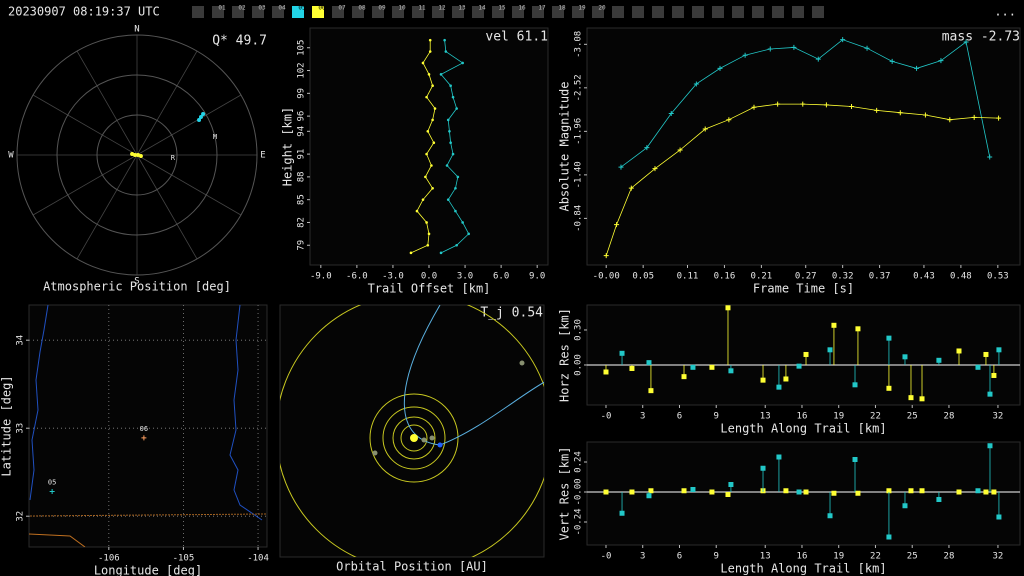  What do you see at coordinates (288, 146) in the screenshot?
I see `y-axis-label: Height [km]` at bounding box center [288, 146].